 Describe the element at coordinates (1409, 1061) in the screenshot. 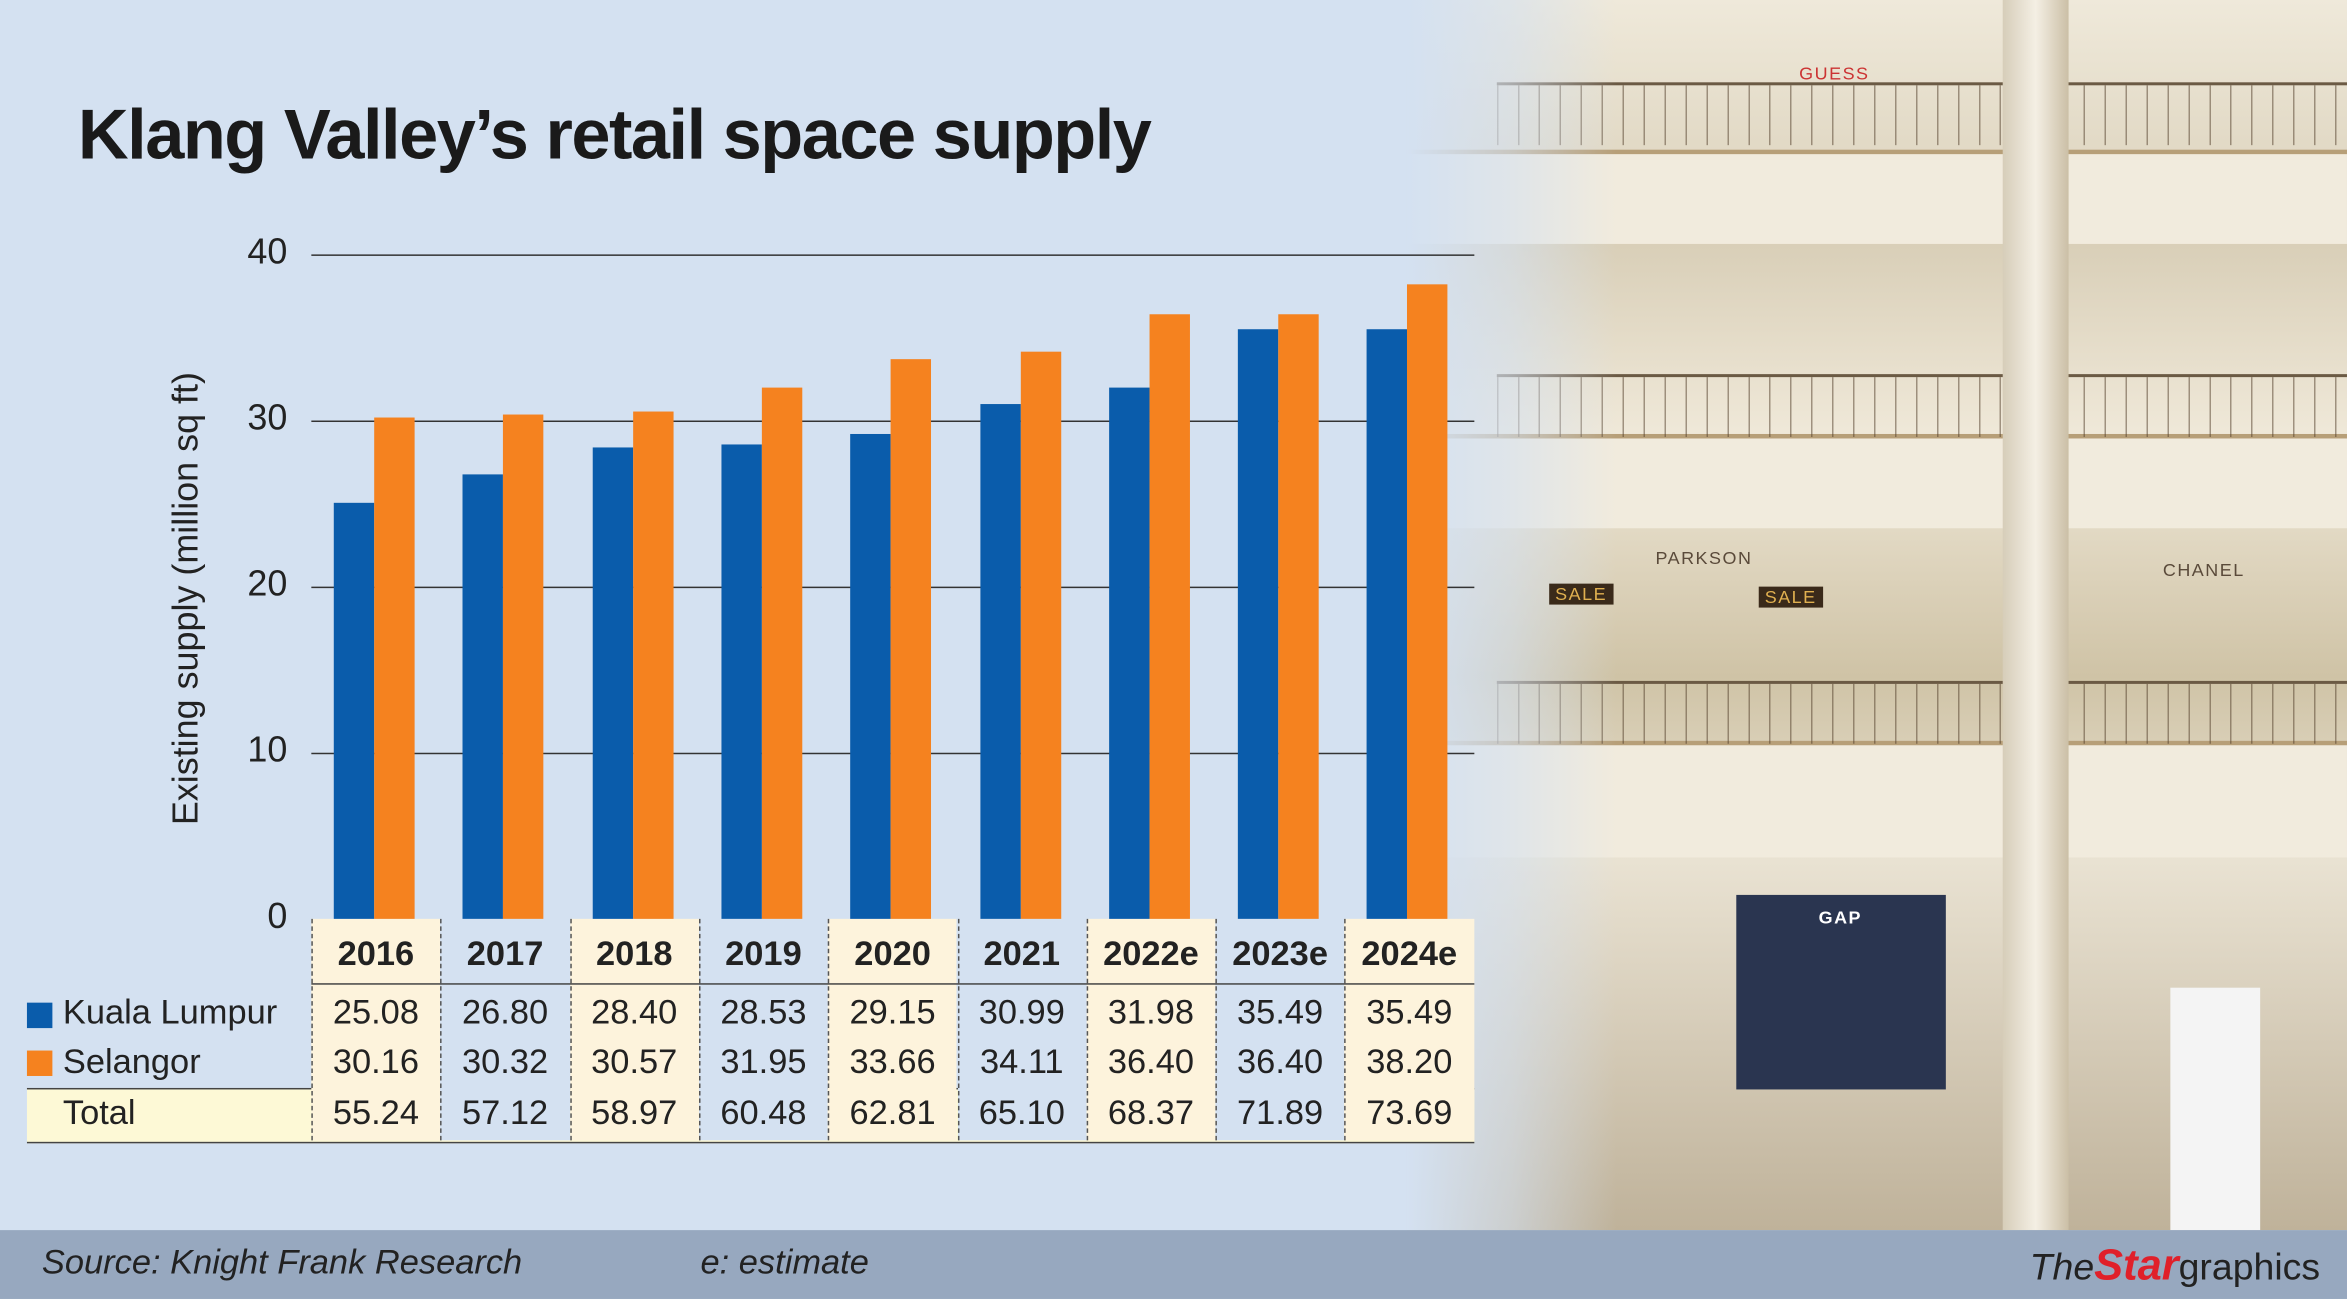

I see `table-cell-selangor: 38.20` at that location.